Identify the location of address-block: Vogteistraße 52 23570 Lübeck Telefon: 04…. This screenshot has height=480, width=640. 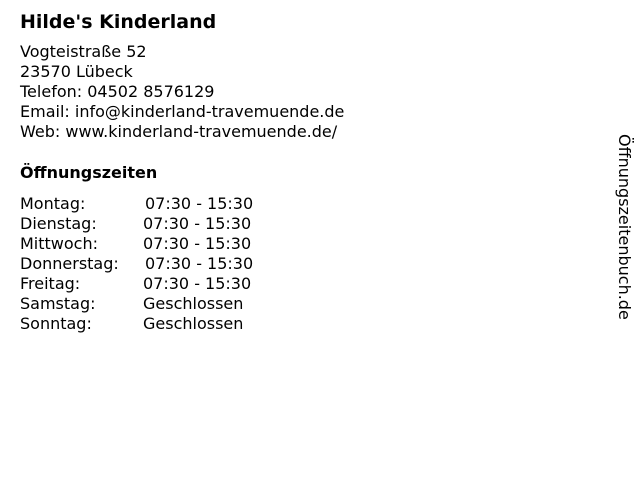
(182, 92).